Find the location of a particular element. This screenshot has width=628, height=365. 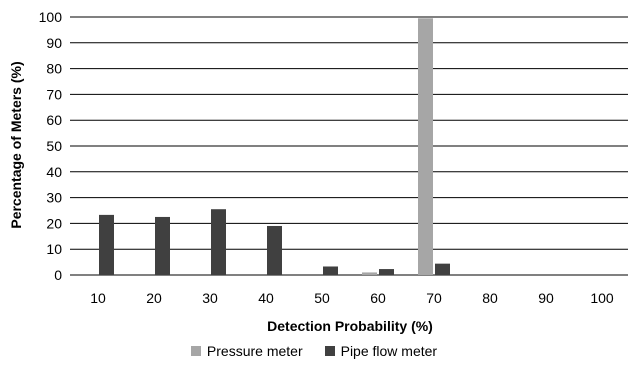

x-tick-label: 30 is located at coordinates (210, 298).